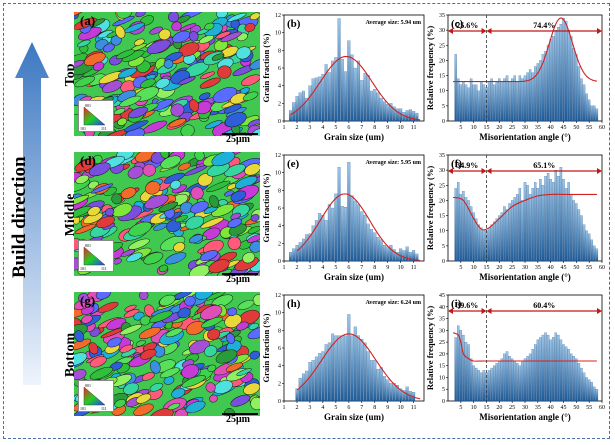 This screenshot has width=615, height=445. I want to click on y-tick-label: 30, so click(442, 31).